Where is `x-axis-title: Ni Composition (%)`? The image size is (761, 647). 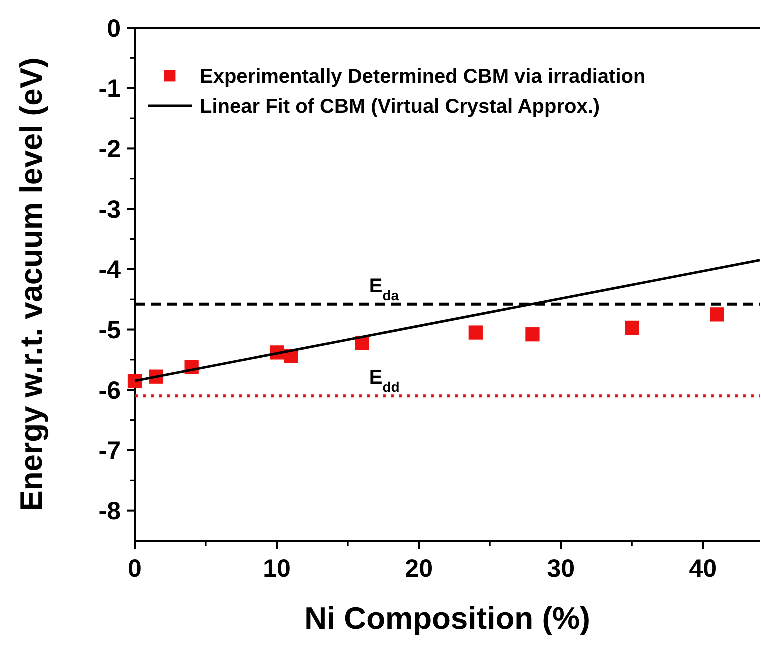
x-axis-title: Ni Composition (%) is located at coordinates (447, 618).